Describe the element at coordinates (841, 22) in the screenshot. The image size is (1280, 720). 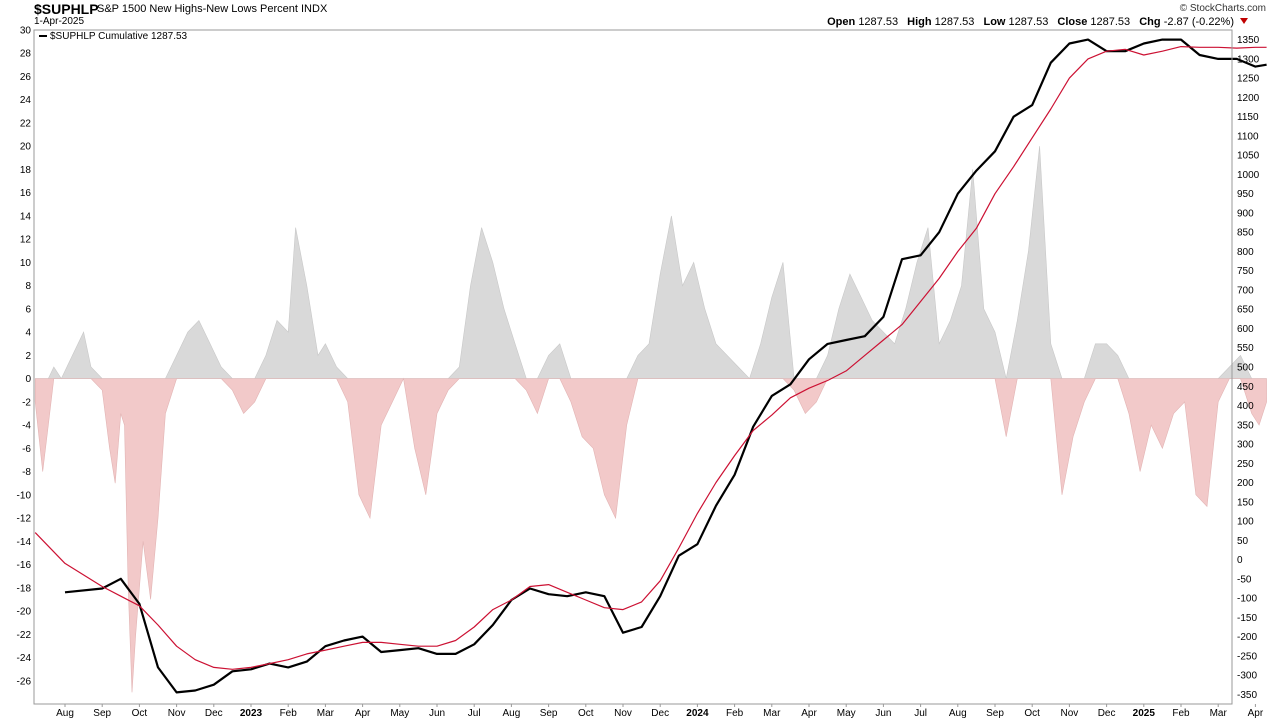
I see `open-label: Open` at that location.